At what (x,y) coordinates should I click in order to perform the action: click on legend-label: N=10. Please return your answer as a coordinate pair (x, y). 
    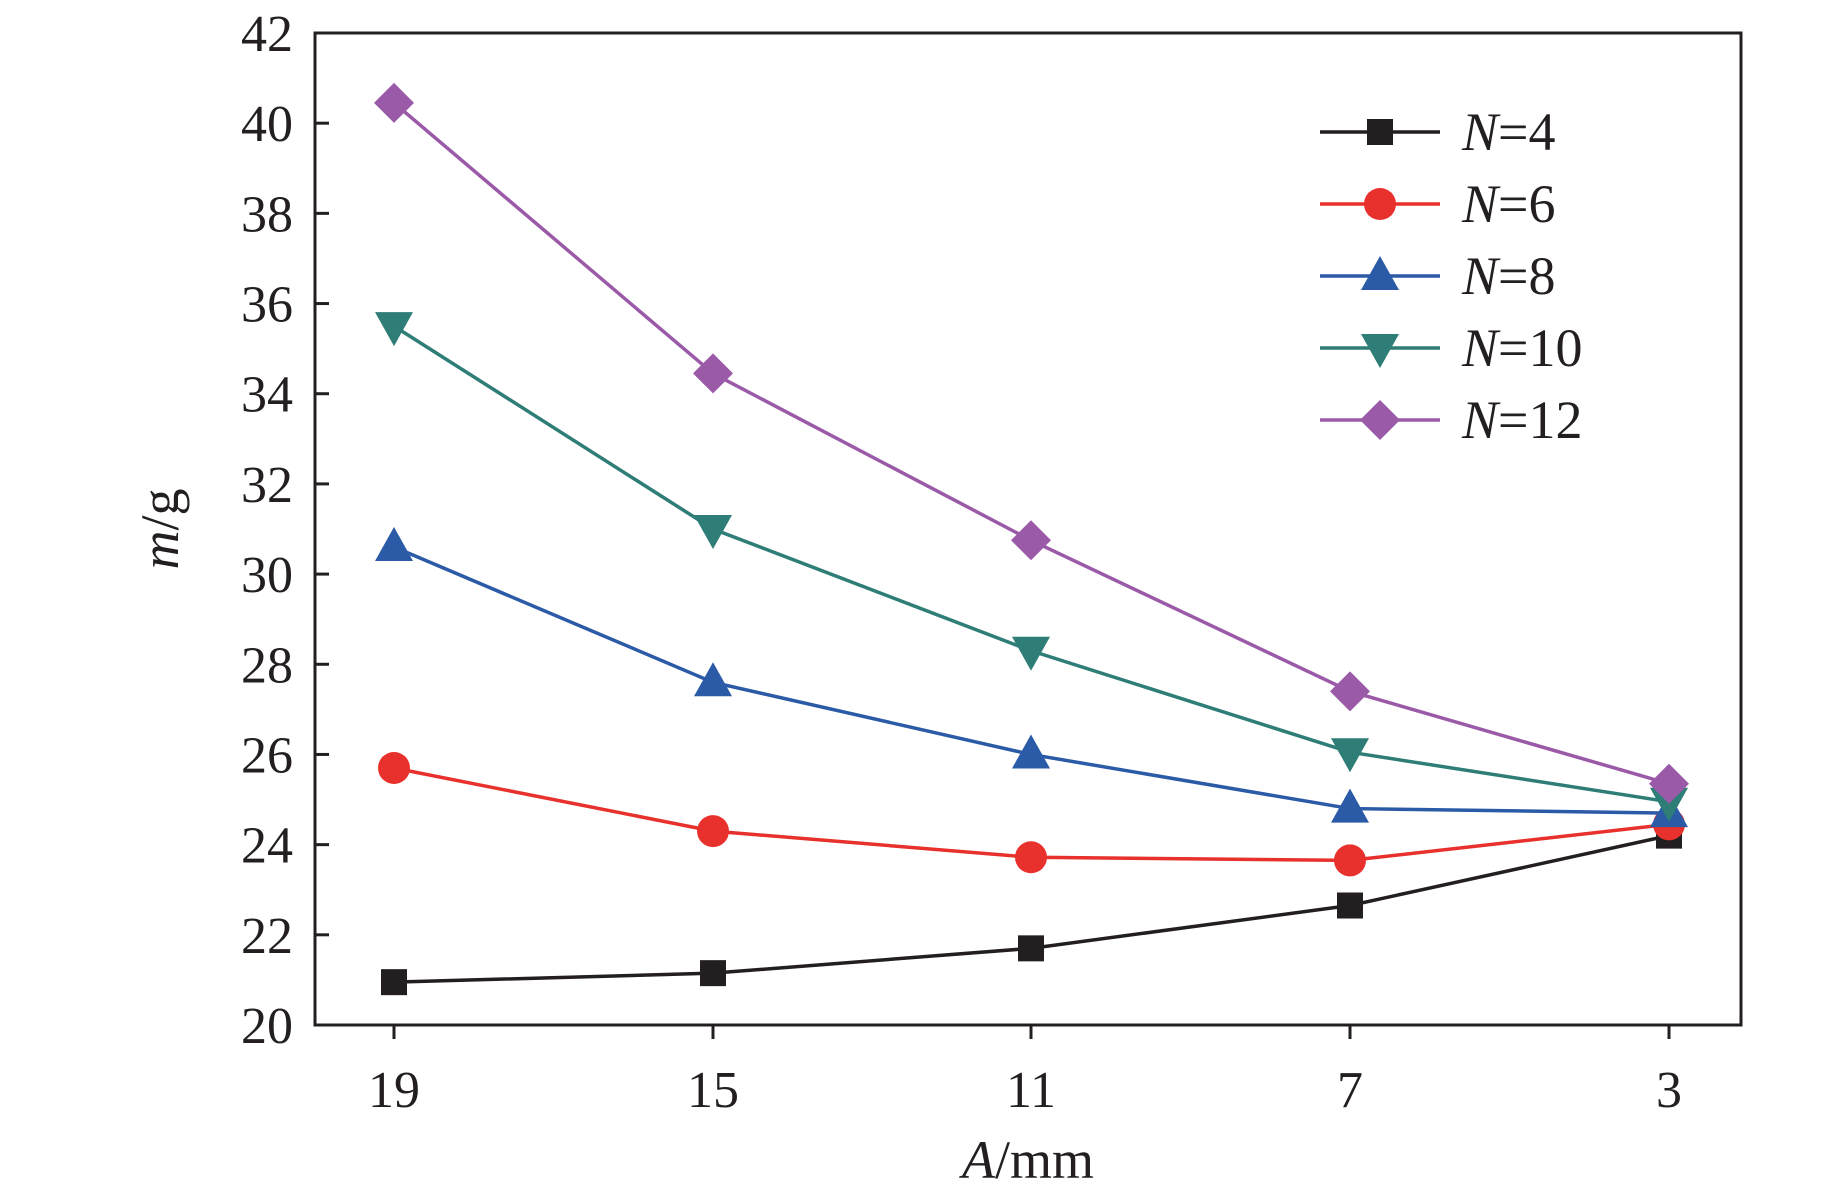
    Looking at the image, I should click on (1522, 348).